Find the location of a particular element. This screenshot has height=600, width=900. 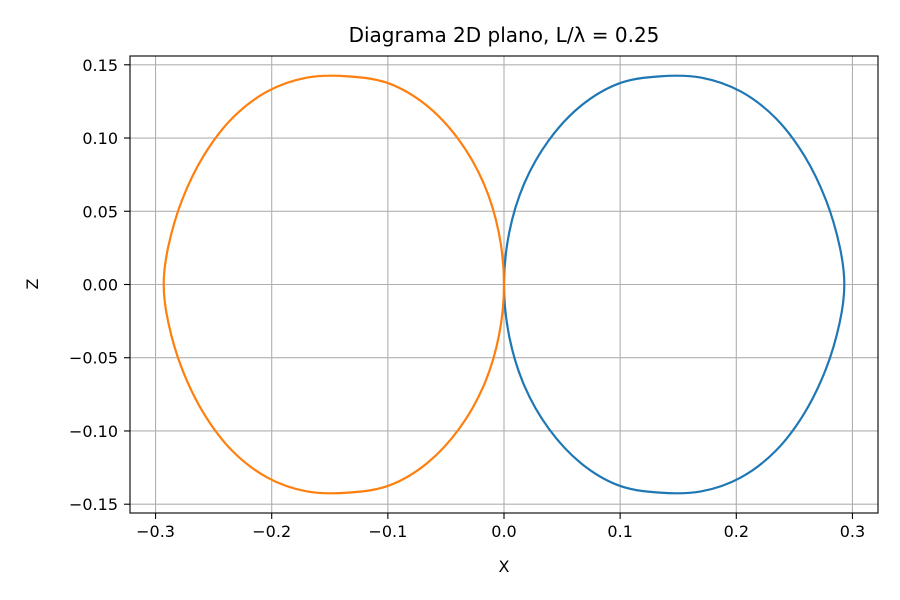

y-axis-label: Z is located at coordinates (32, 283).